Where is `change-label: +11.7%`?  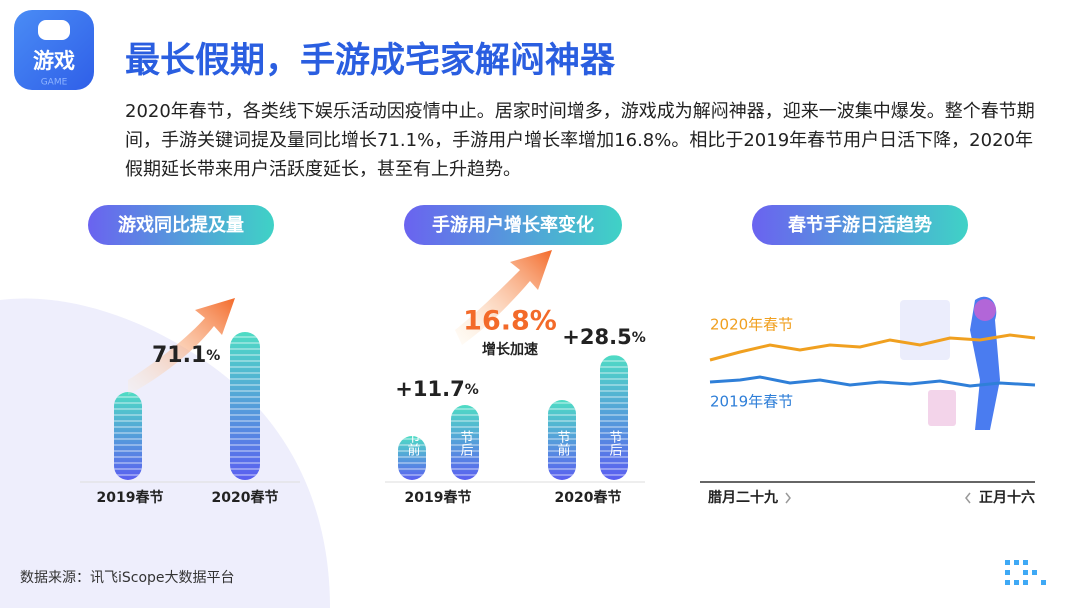 change-label: +11.7% is located at coordinates (436, 389).